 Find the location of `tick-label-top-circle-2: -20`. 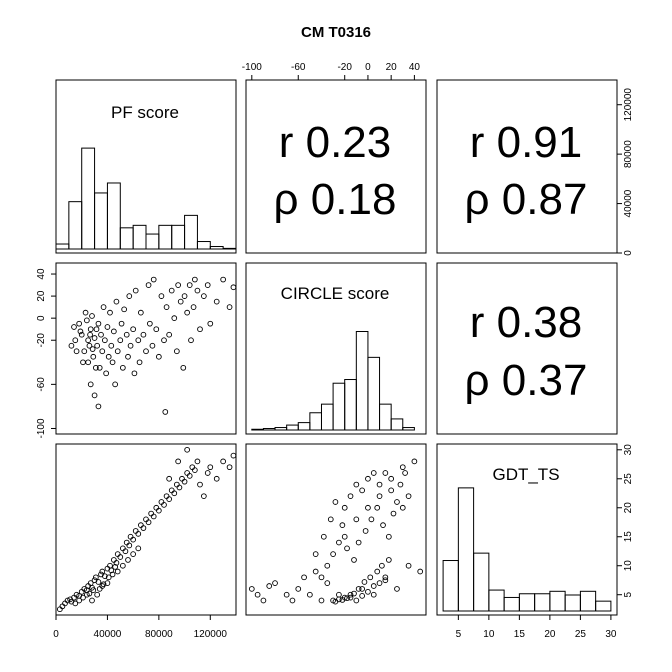

tick-label-top-circle-2: -20 is located at coordinates (344, 67).